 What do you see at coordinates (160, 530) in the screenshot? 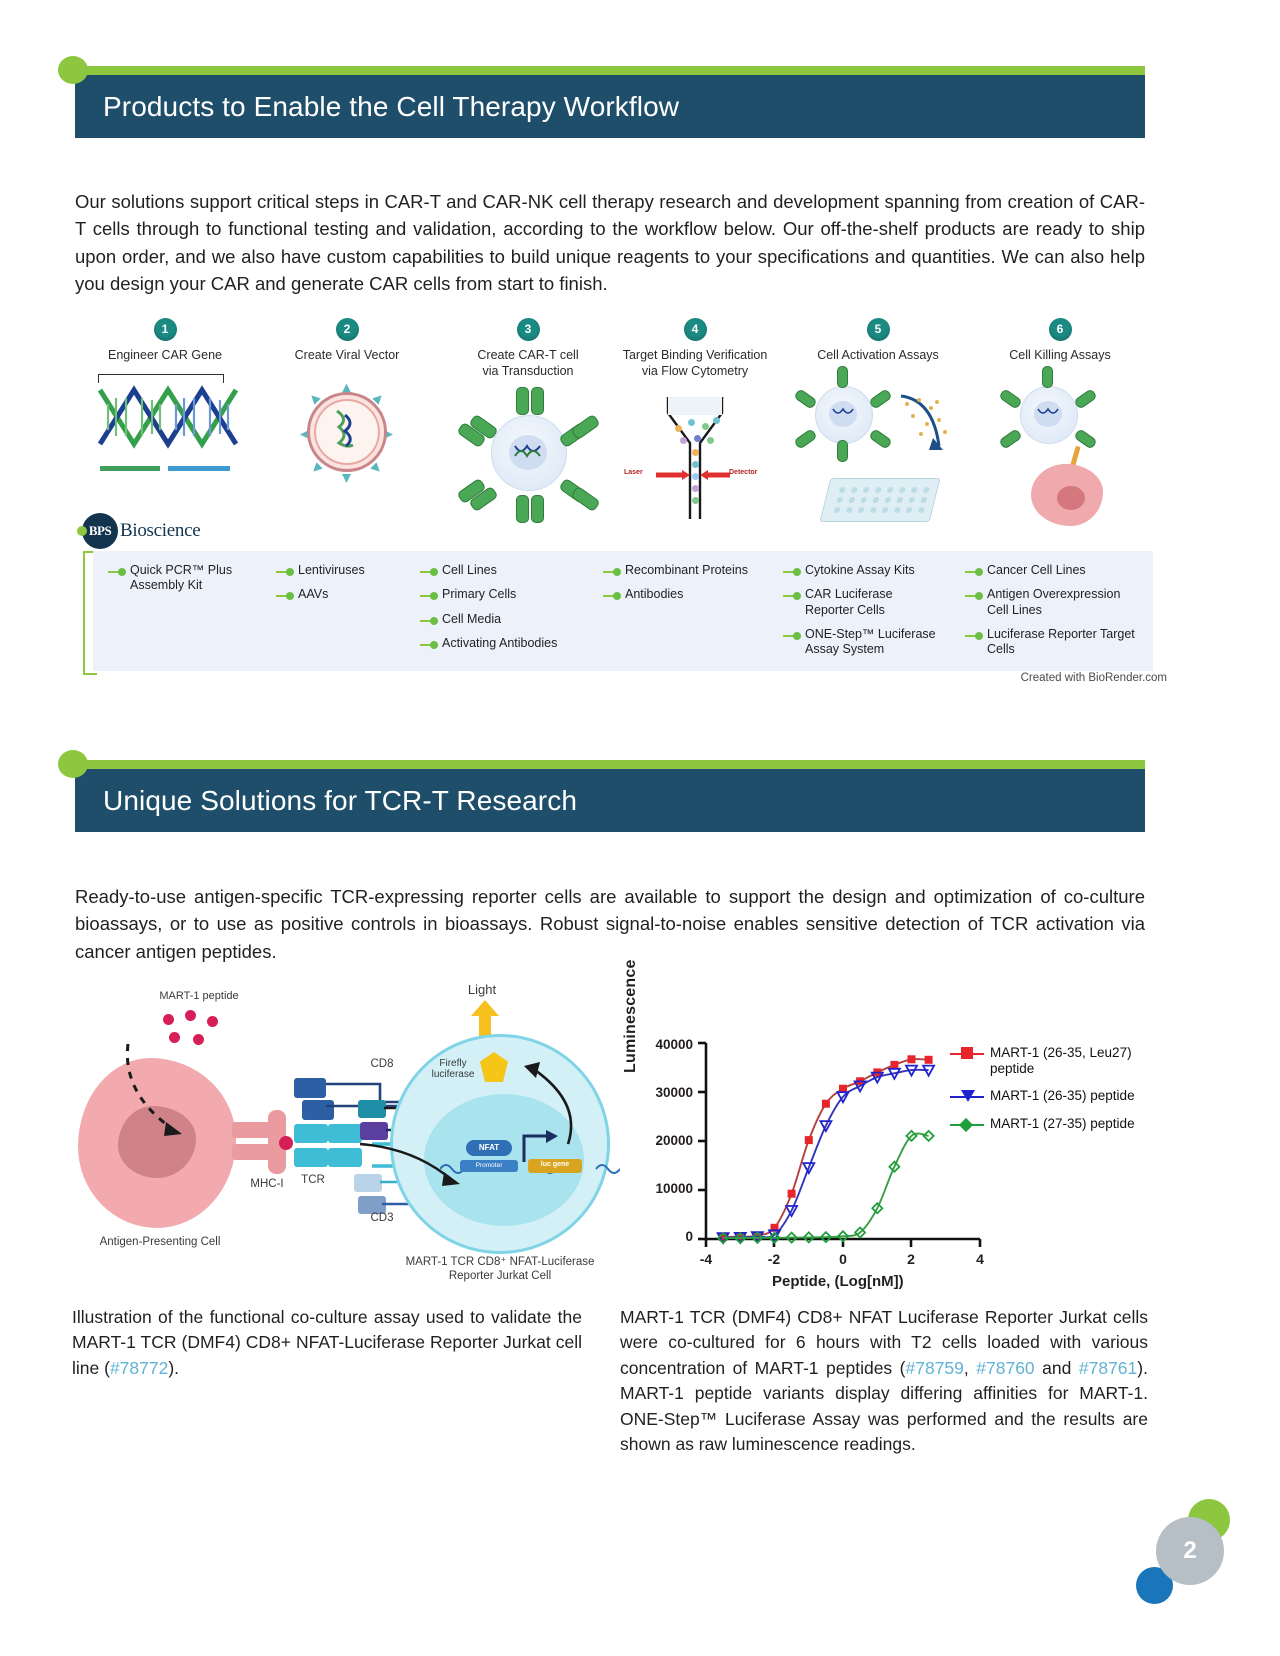
I see `logo-wordmark: Bioscience` at bounding box center [160, 530].